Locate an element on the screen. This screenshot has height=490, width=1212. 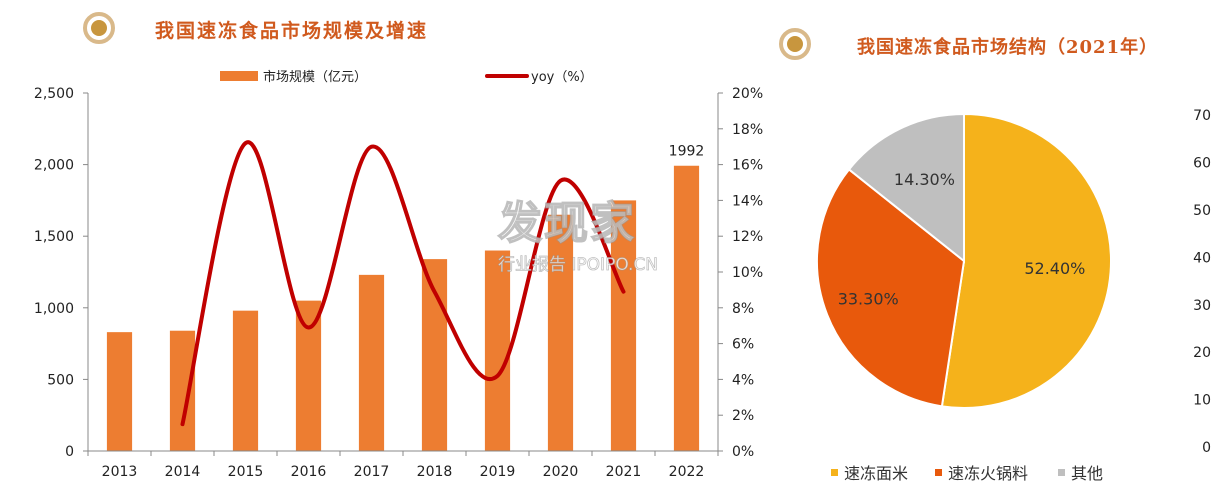
partial-axis-tick-label: 50 is located at coordinates (1202, 211).